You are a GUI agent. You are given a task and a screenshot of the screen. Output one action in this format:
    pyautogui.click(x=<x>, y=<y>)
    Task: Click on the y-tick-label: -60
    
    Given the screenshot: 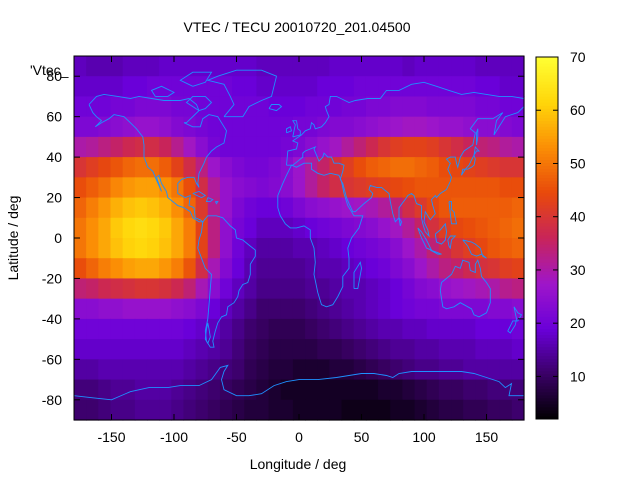 What is the action you would take?
    pyautogui.click(x=52, y=359)
    